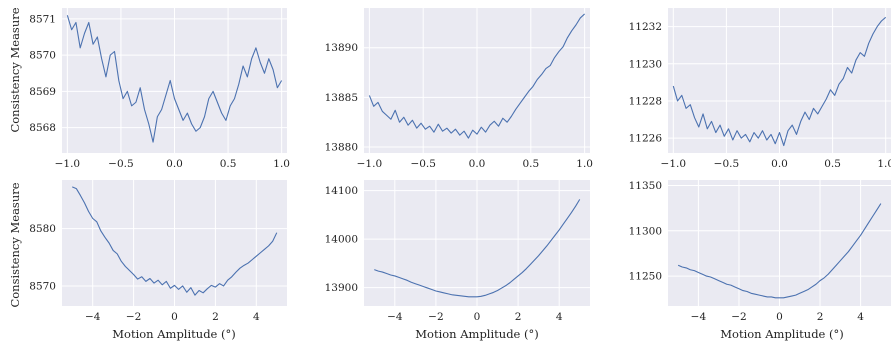  Describe the element at coordinates (645, 186) in the screenshot. I see `y-tick-label: 11350` at that location.